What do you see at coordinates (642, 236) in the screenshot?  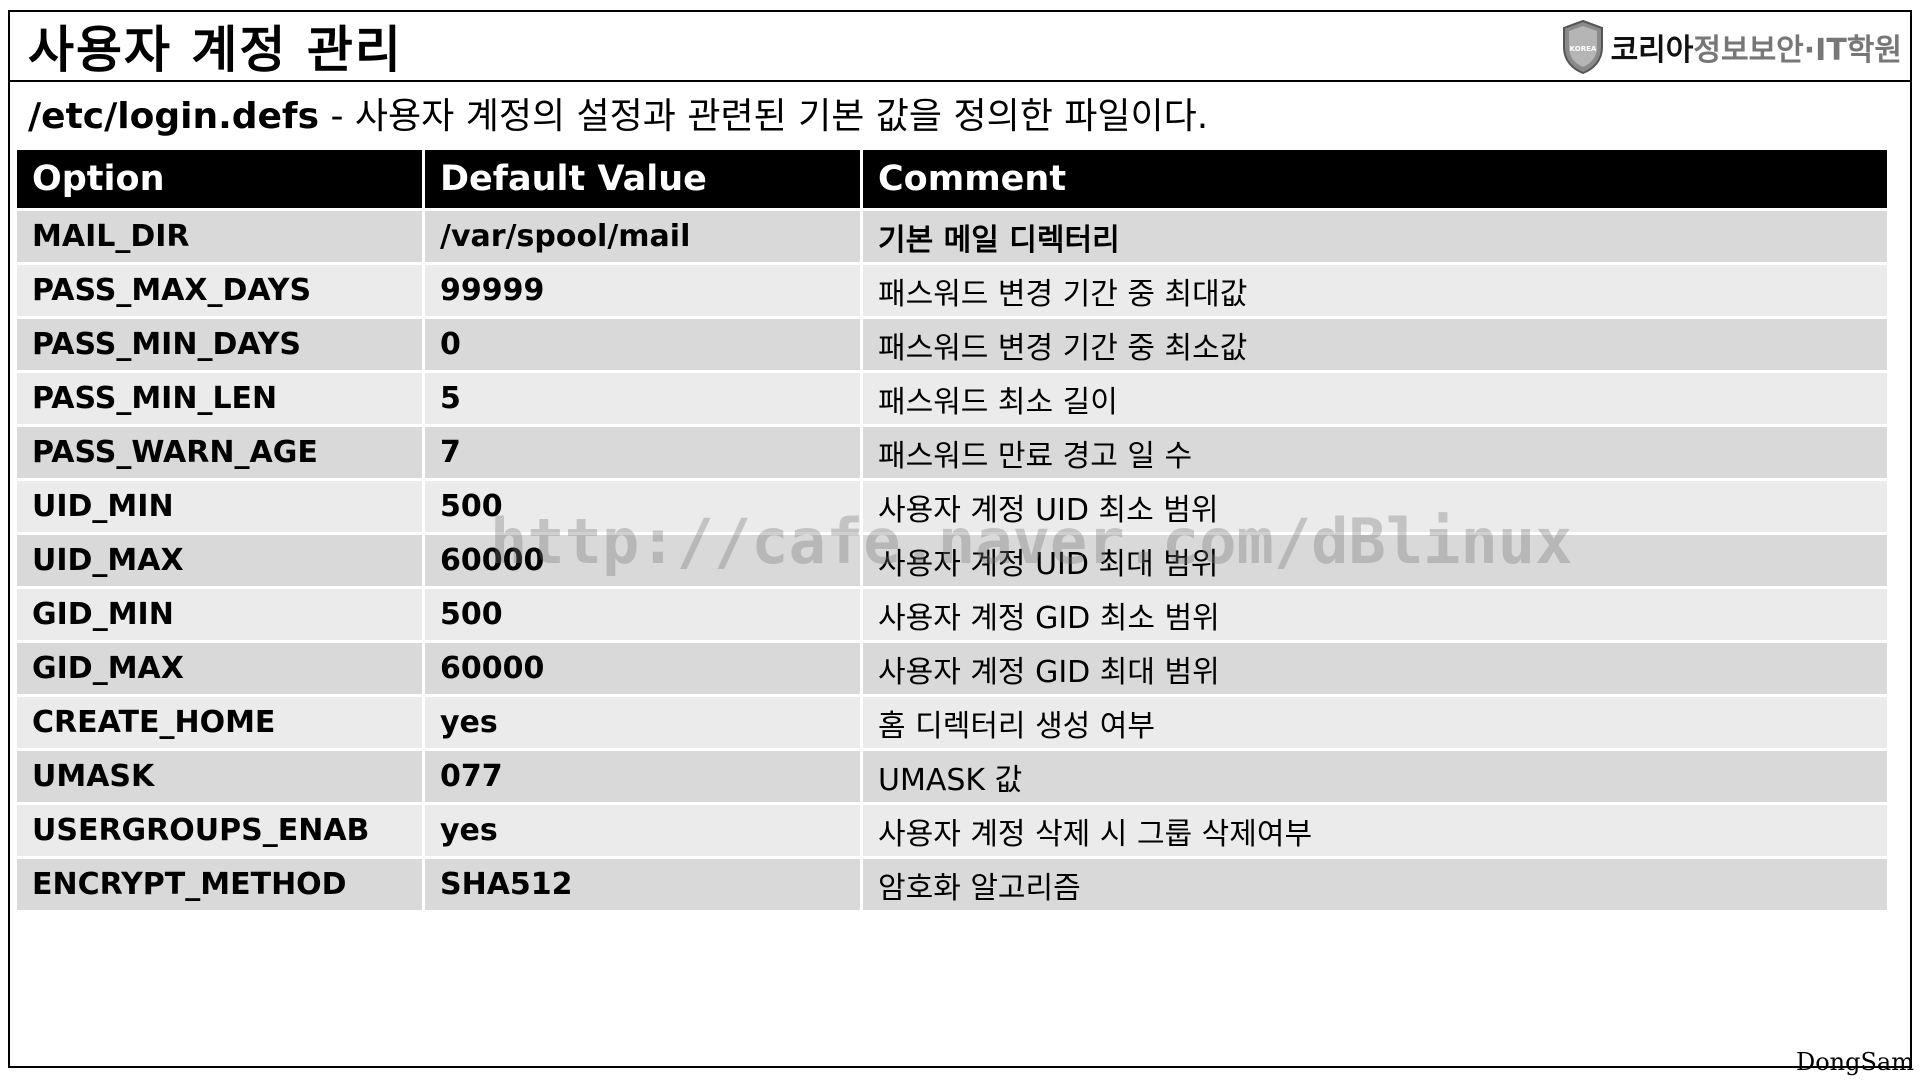 I see `value-cell: /var/spool/mail` at bounding box center [642, 236].